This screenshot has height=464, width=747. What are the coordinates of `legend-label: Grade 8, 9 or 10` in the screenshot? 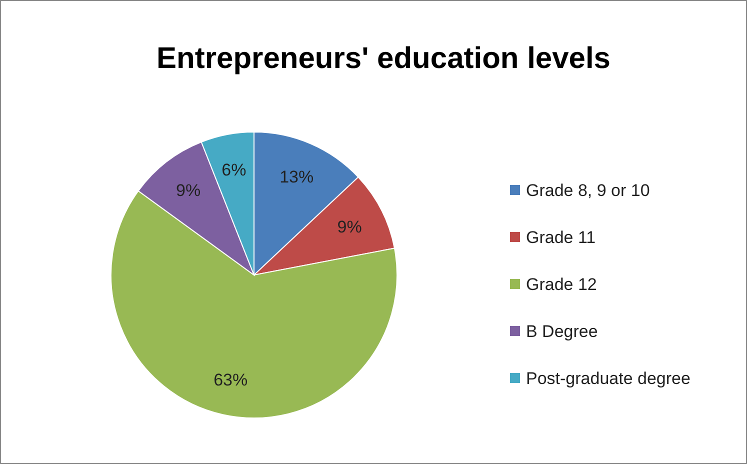 It's located at (588, 190).